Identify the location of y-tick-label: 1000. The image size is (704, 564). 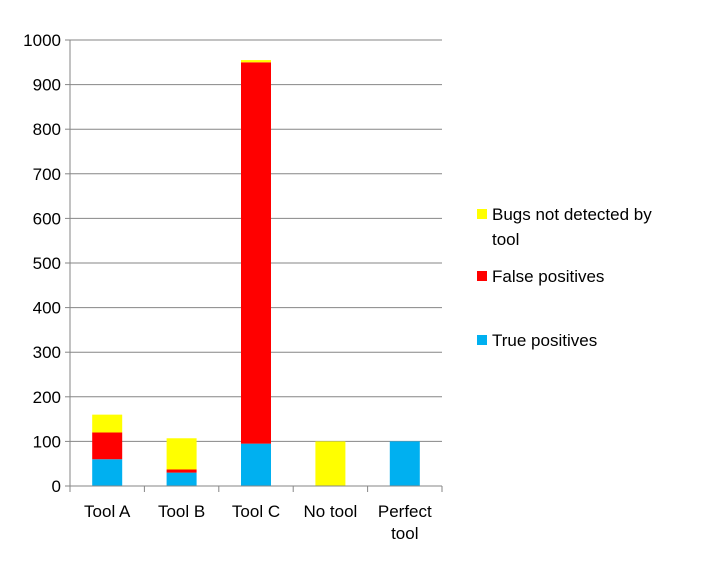
(42, 40).